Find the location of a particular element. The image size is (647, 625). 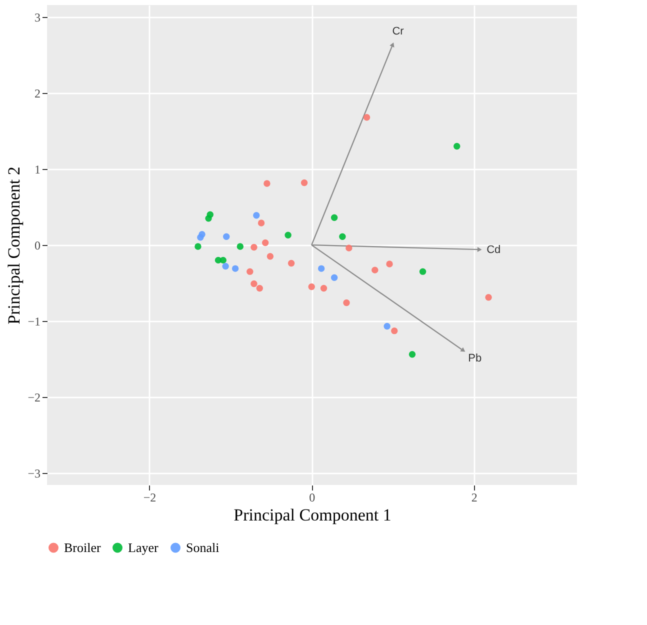

y-tick-label: 1 is located at coordinates (37, 169).